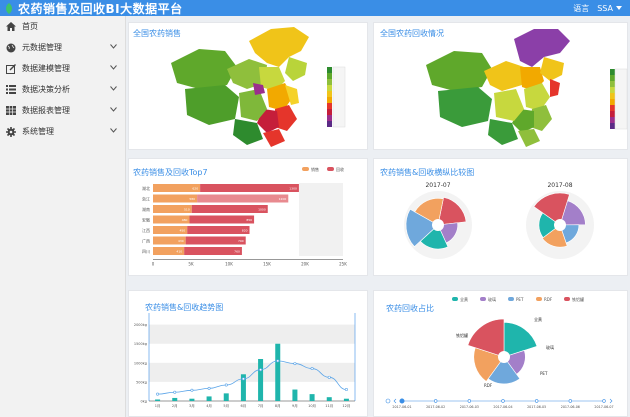  What do you see at coordinates (11, 90) in the screenshot?
I see `list-icon` at bounding box center [11, 90].